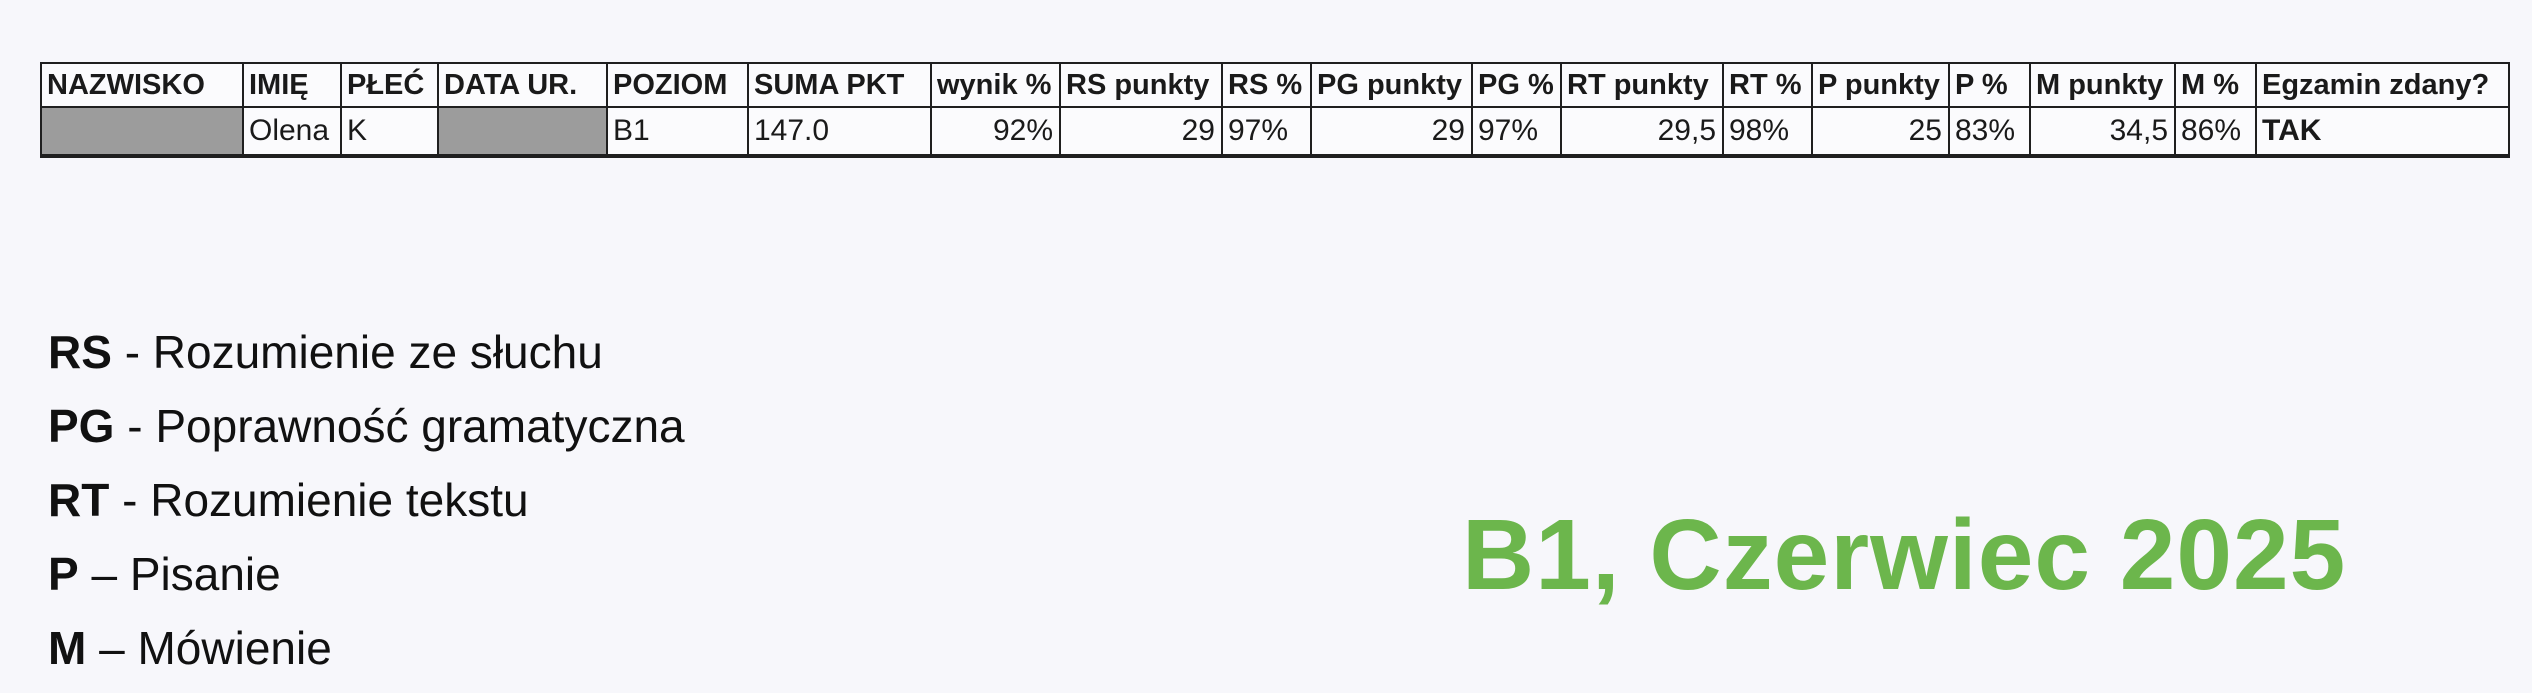 The width and height of the screenshot is (2532, 693). I want to click on header-cell-wynik-pct: wynik %, so click(995, 85).